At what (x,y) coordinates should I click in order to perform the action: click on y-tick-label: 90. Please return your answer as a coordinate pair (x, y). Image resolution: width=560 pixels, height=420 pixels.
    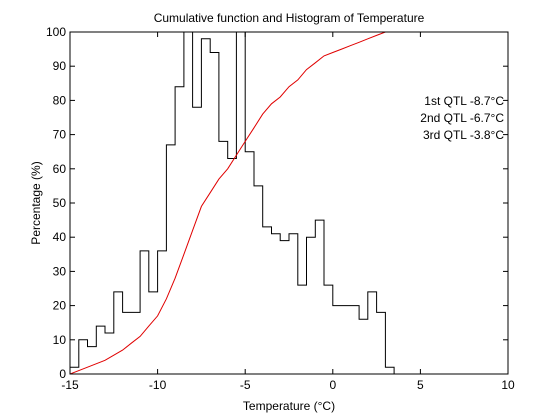
    Looking at the image, I should click on (60, 66).